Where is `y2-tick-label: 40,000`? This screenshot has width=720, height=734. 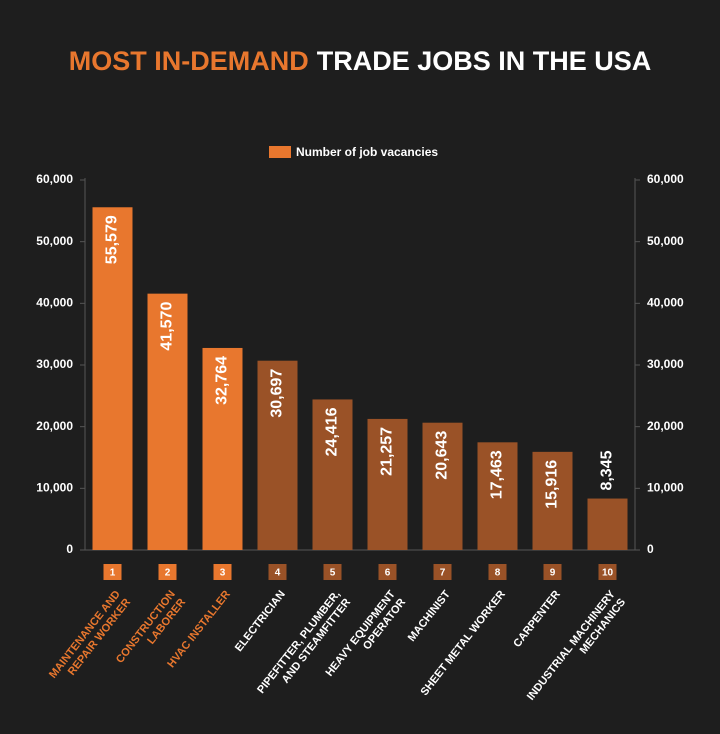 y2-tick-label: 40,000 is located at coordinates (665, 303).